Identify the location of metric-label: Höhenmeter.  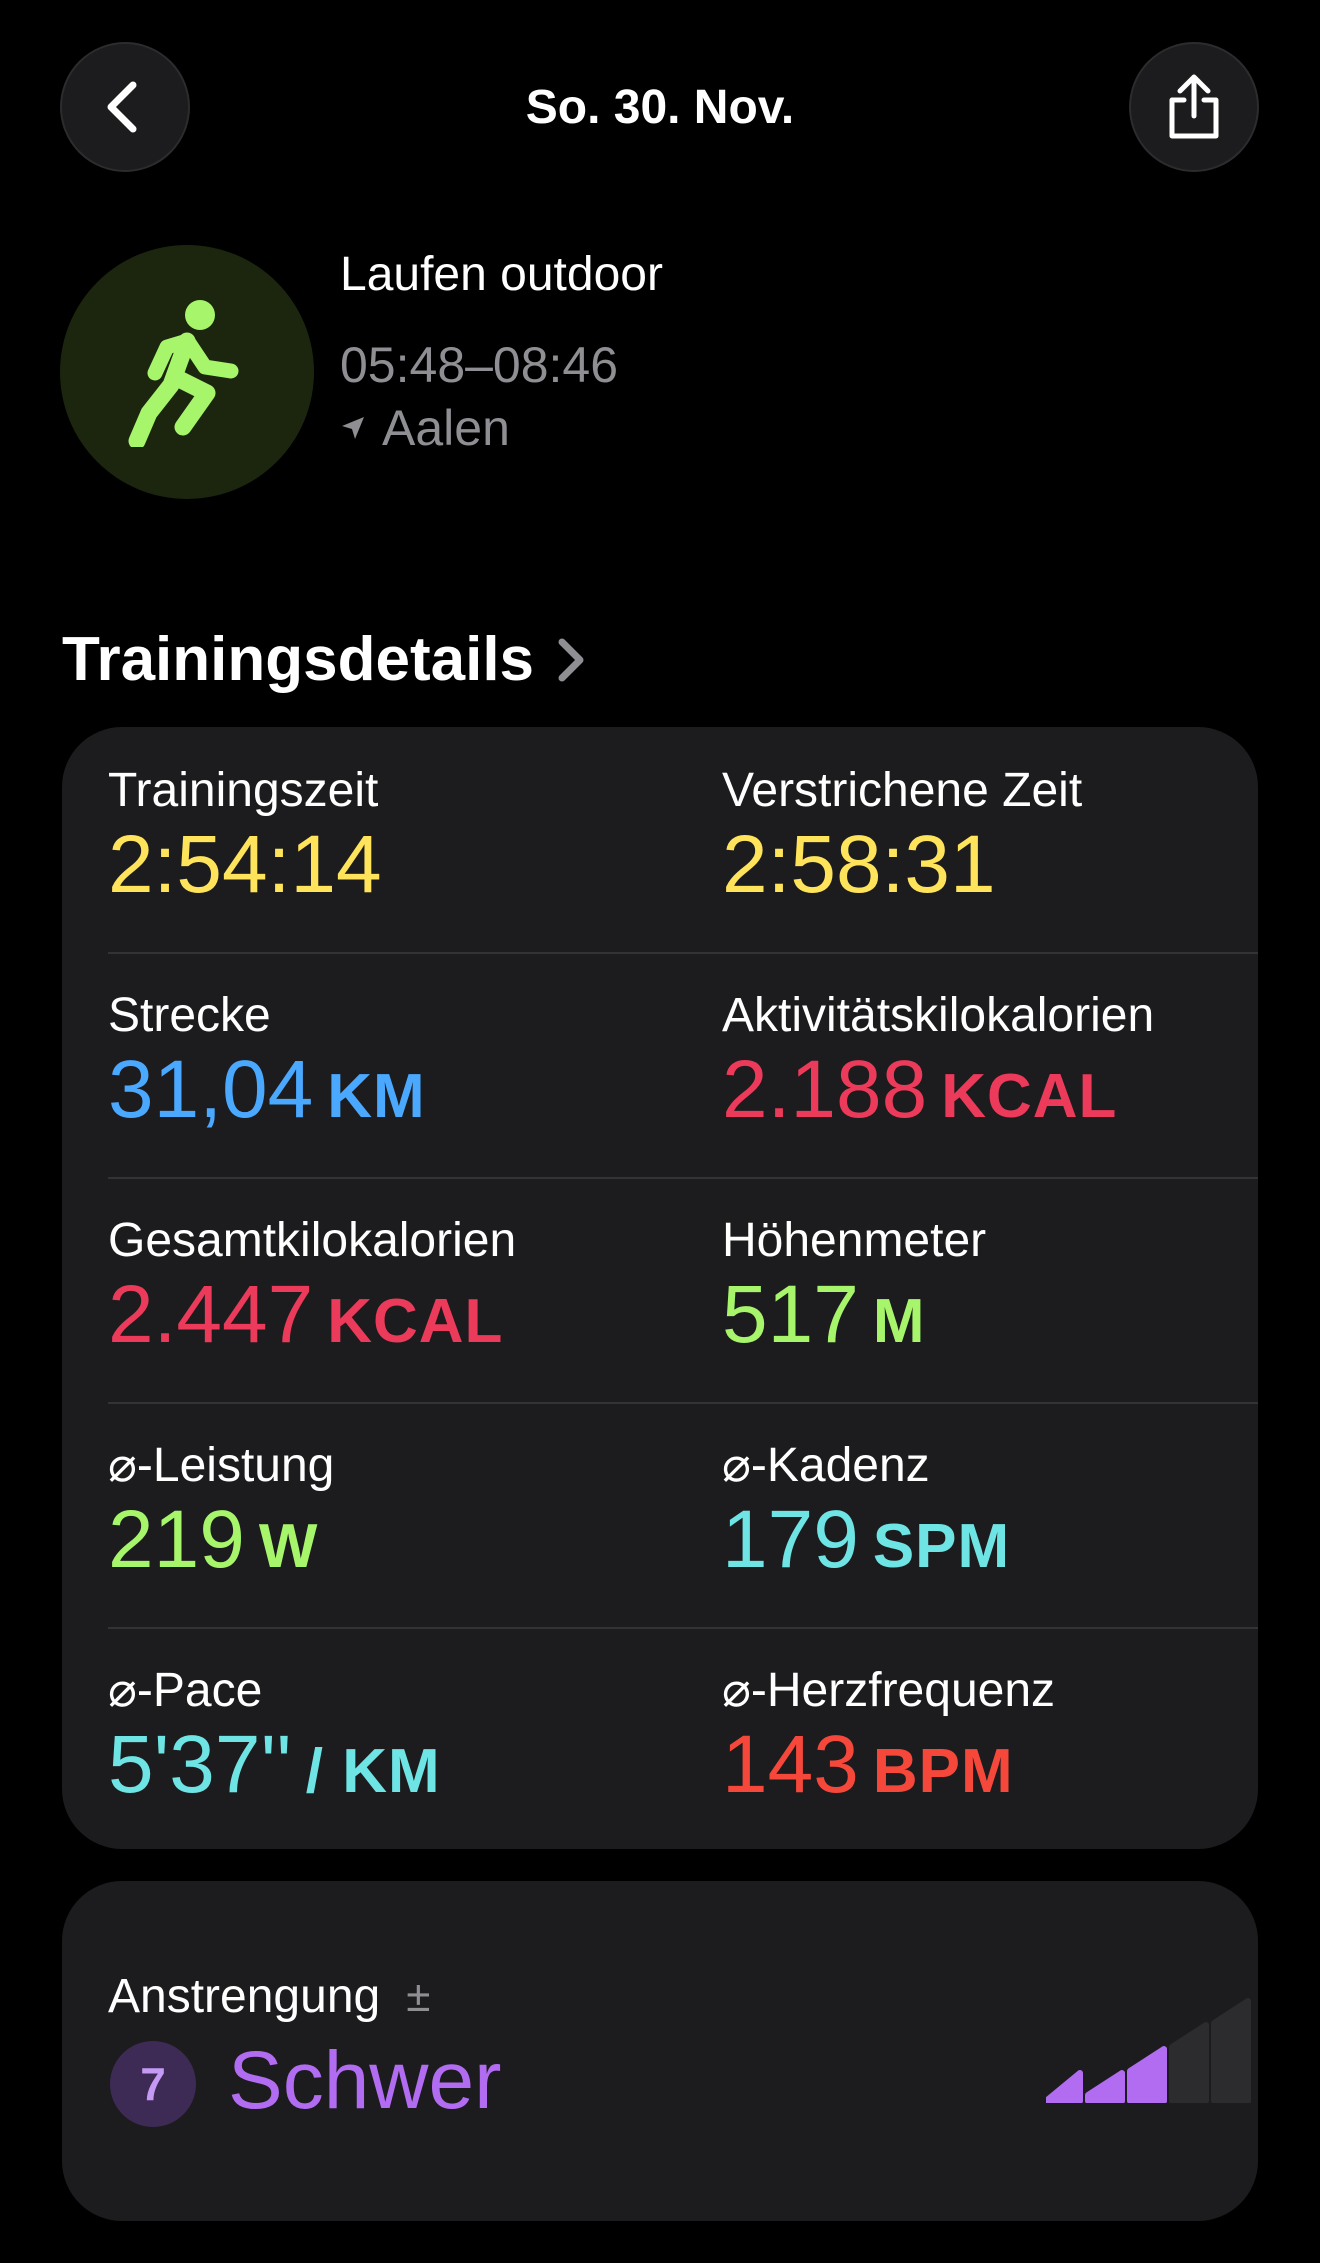
(854, 1240).